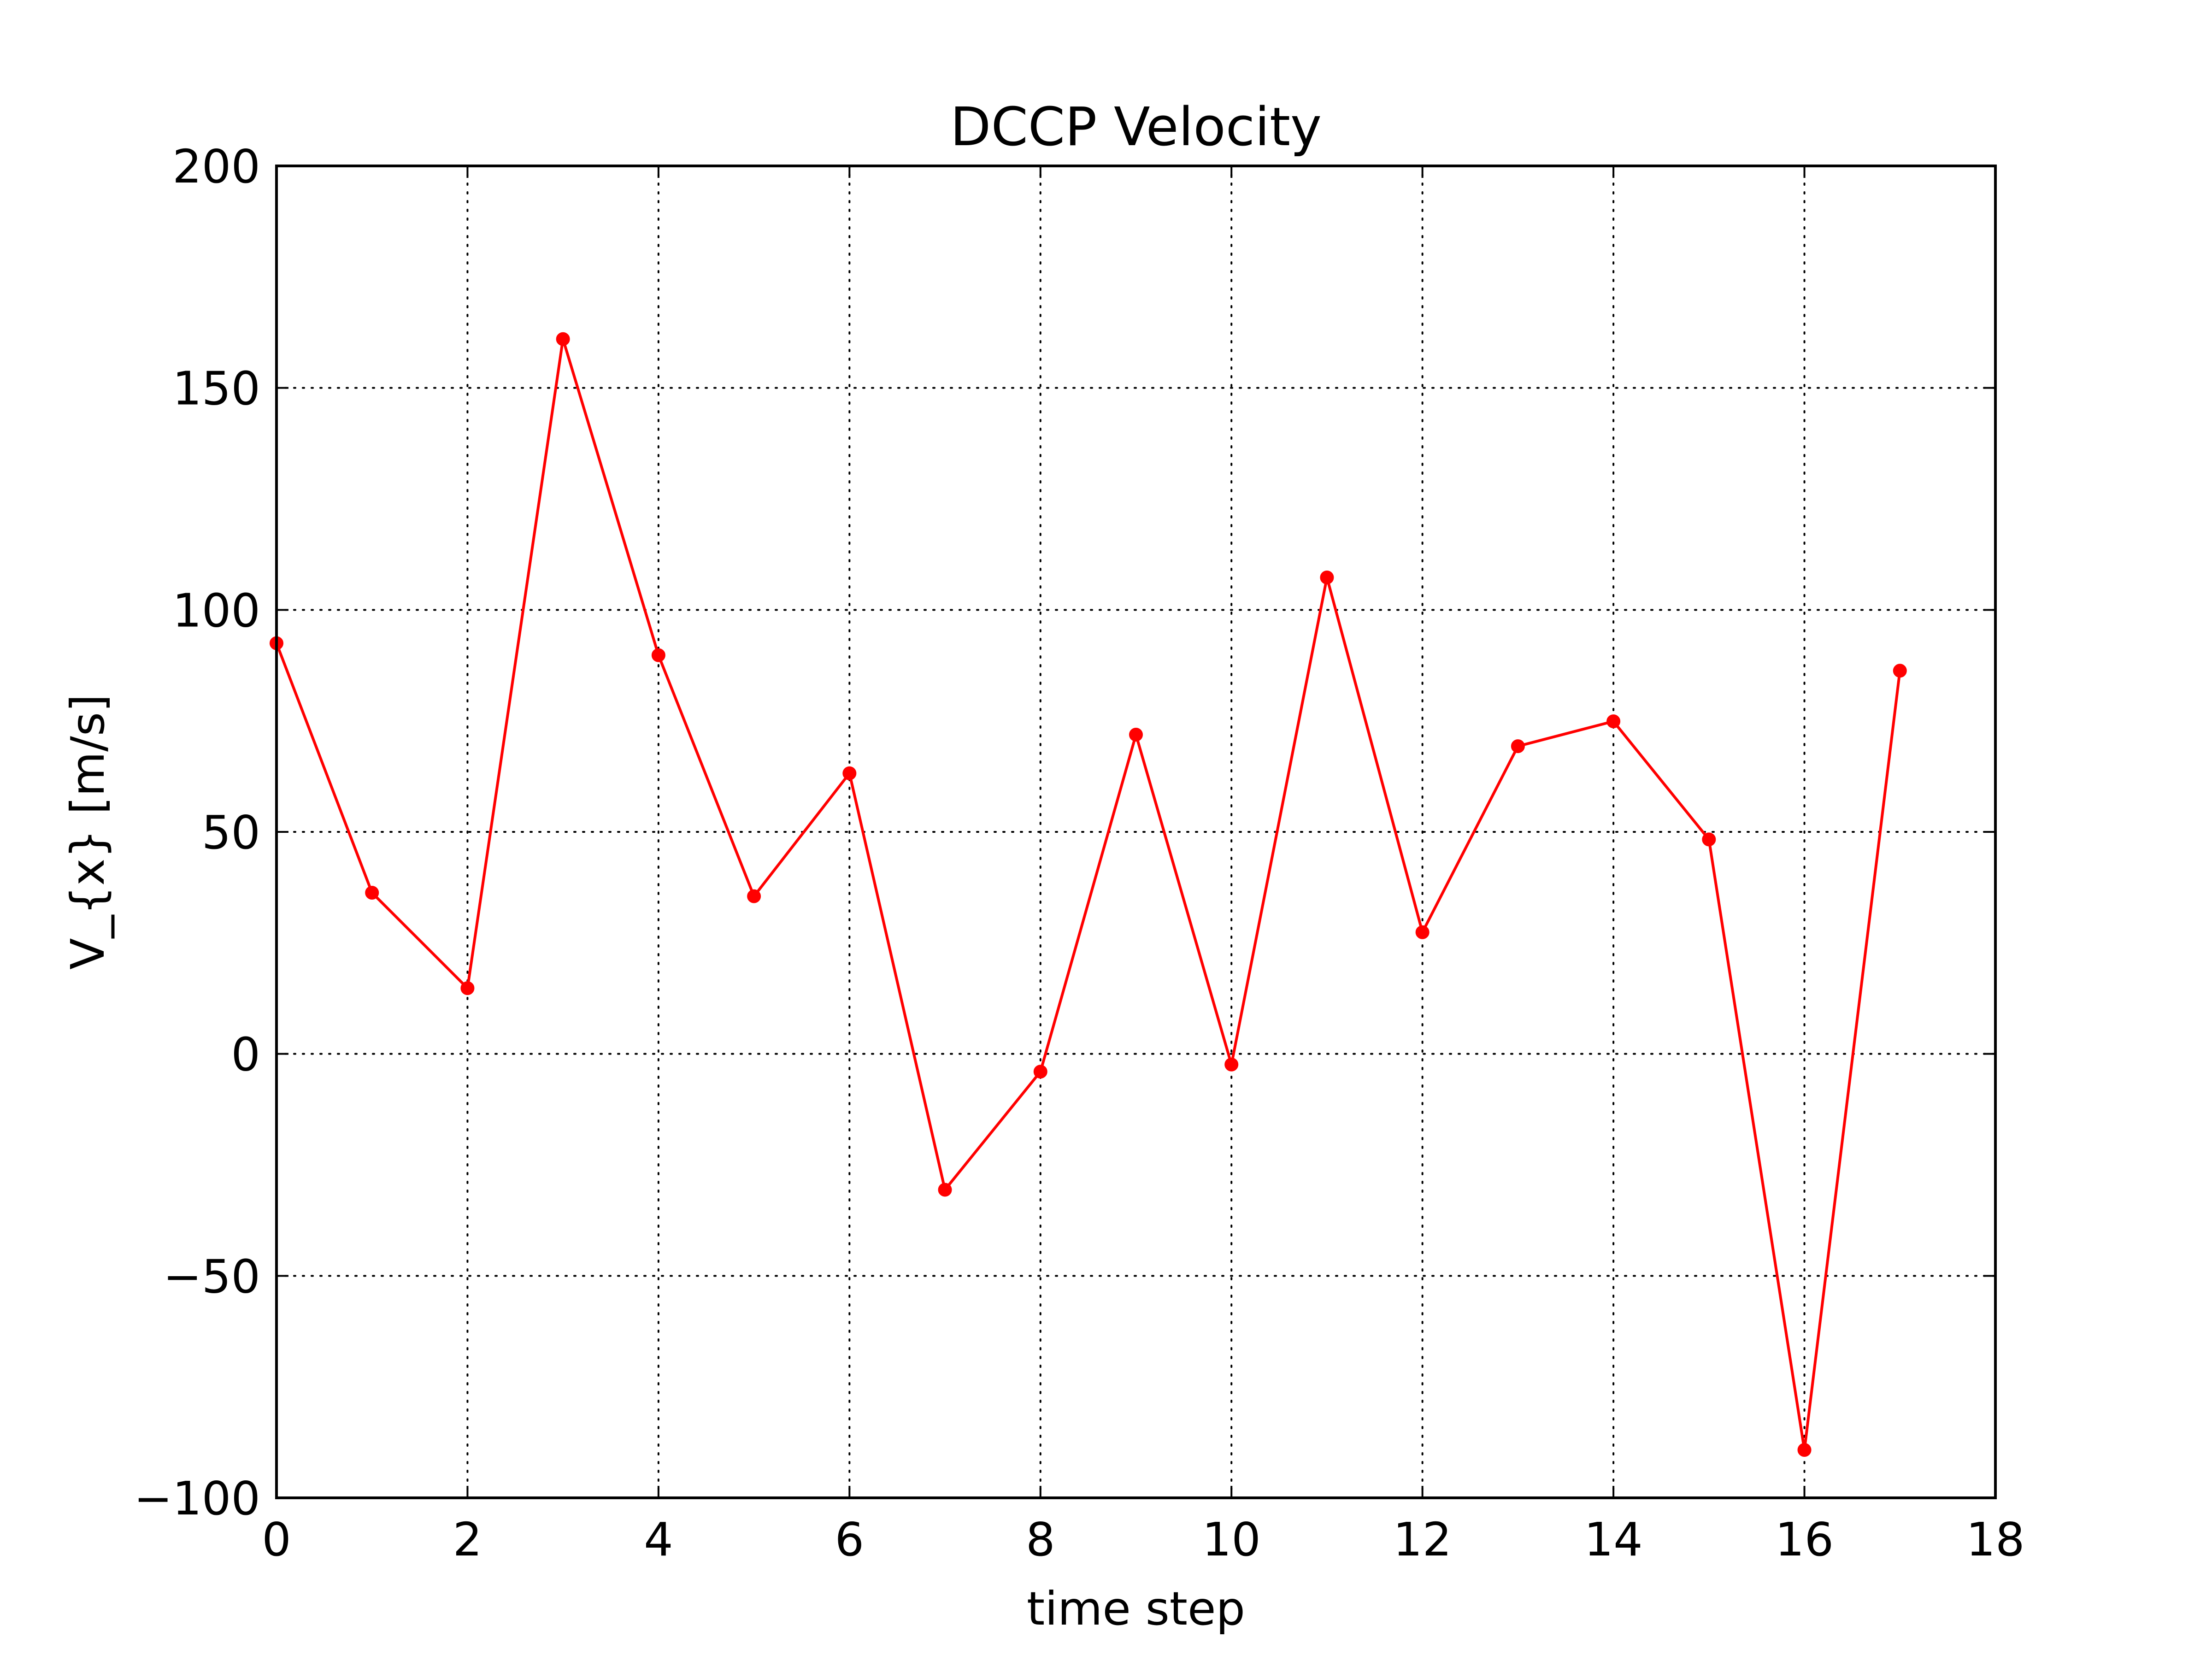 The image size is (2212, 1661). I want to click on chart-title: DCCP Velocity, so click(1136, 127).